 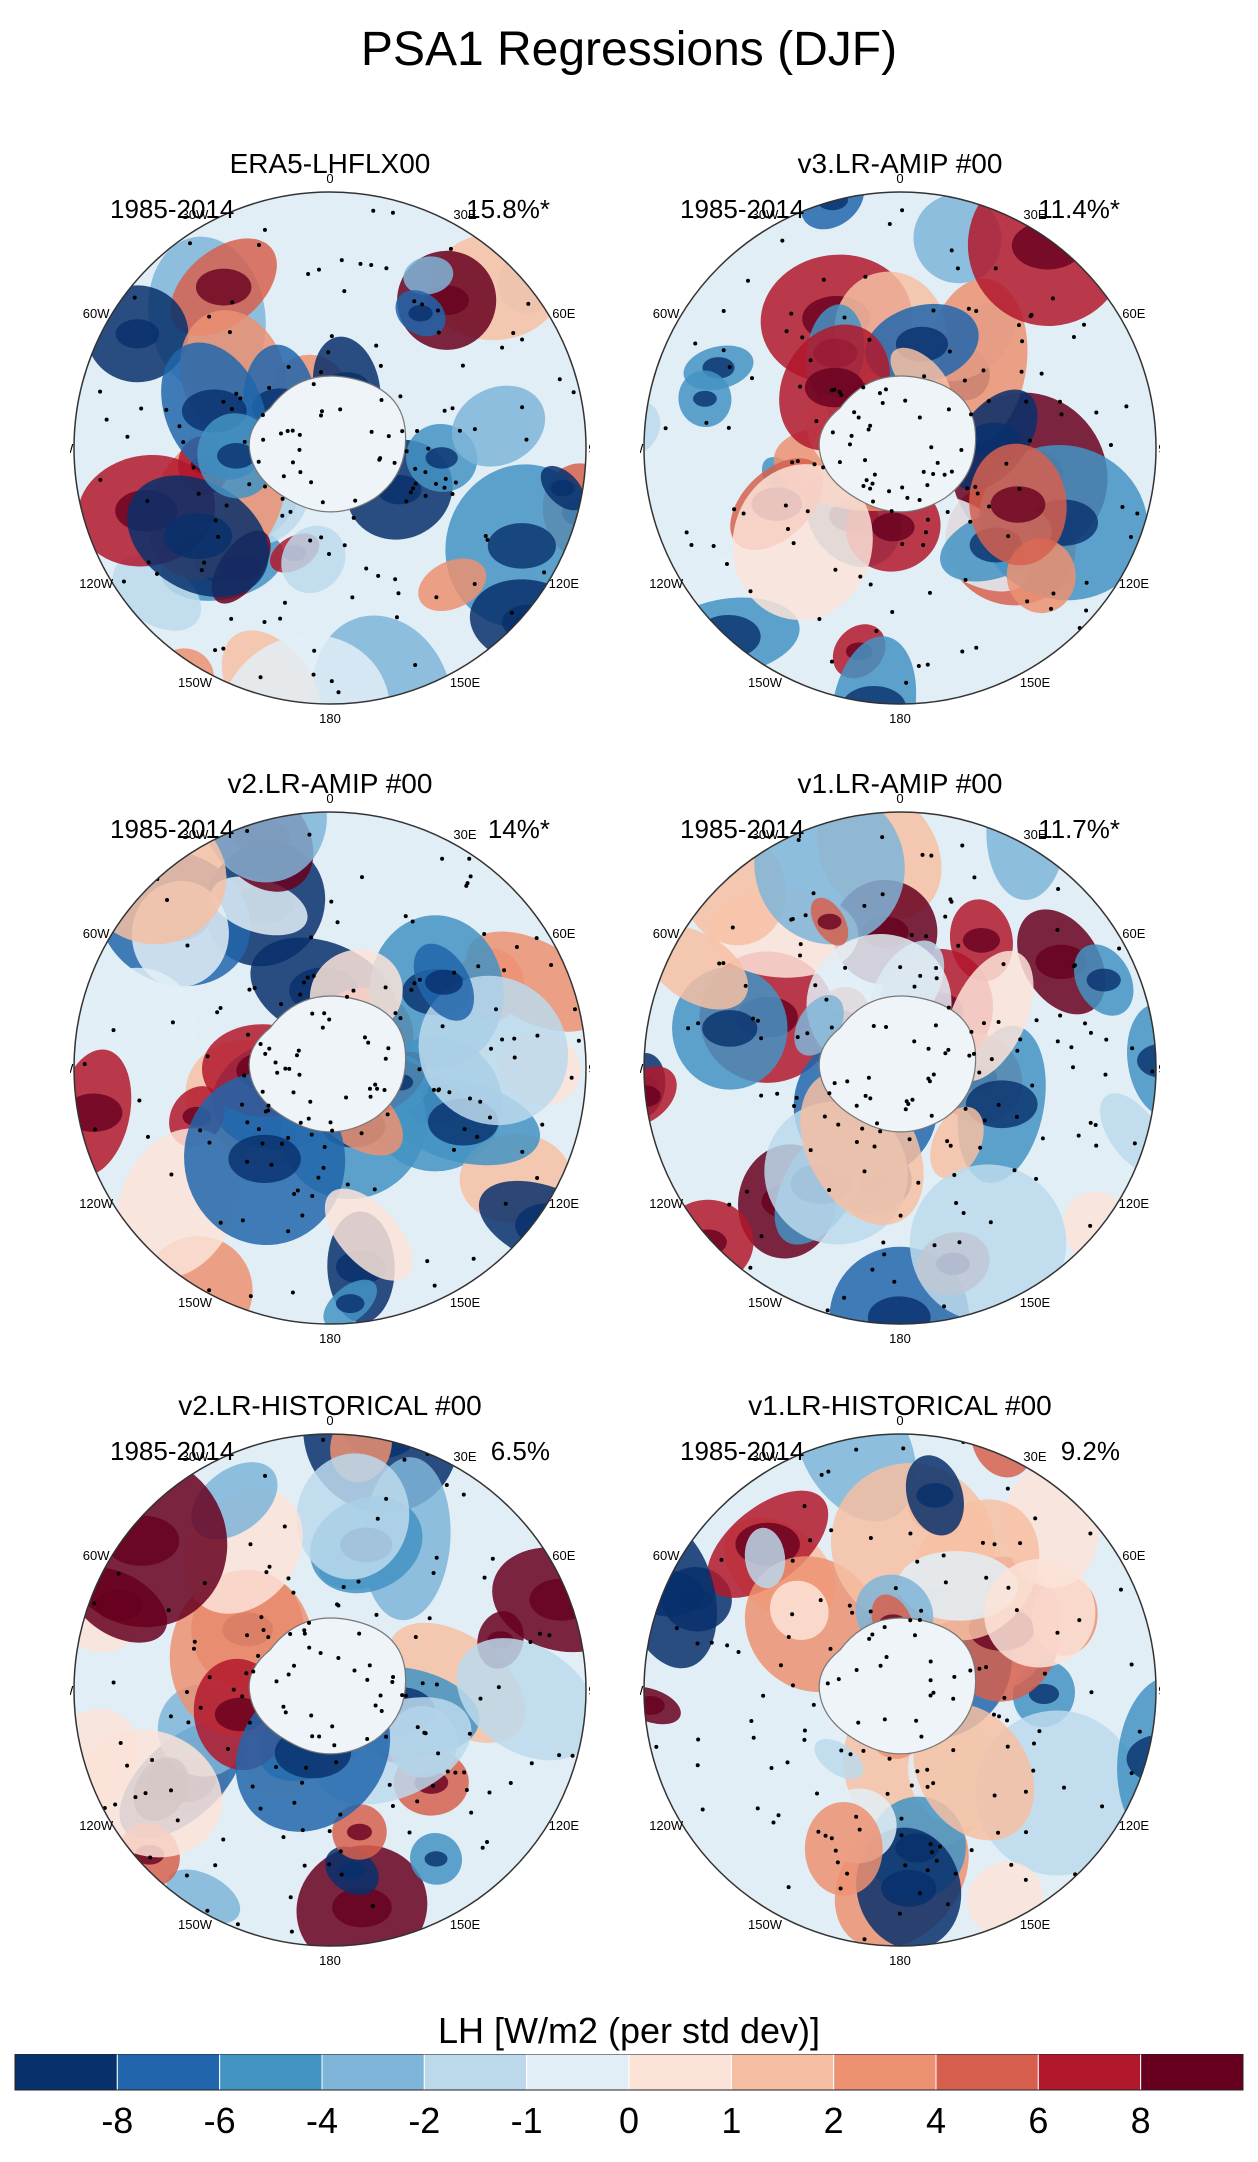 I want to click on colorbar-title: LH [W/m2 (per std dev)], so click(x=629, y=2030).